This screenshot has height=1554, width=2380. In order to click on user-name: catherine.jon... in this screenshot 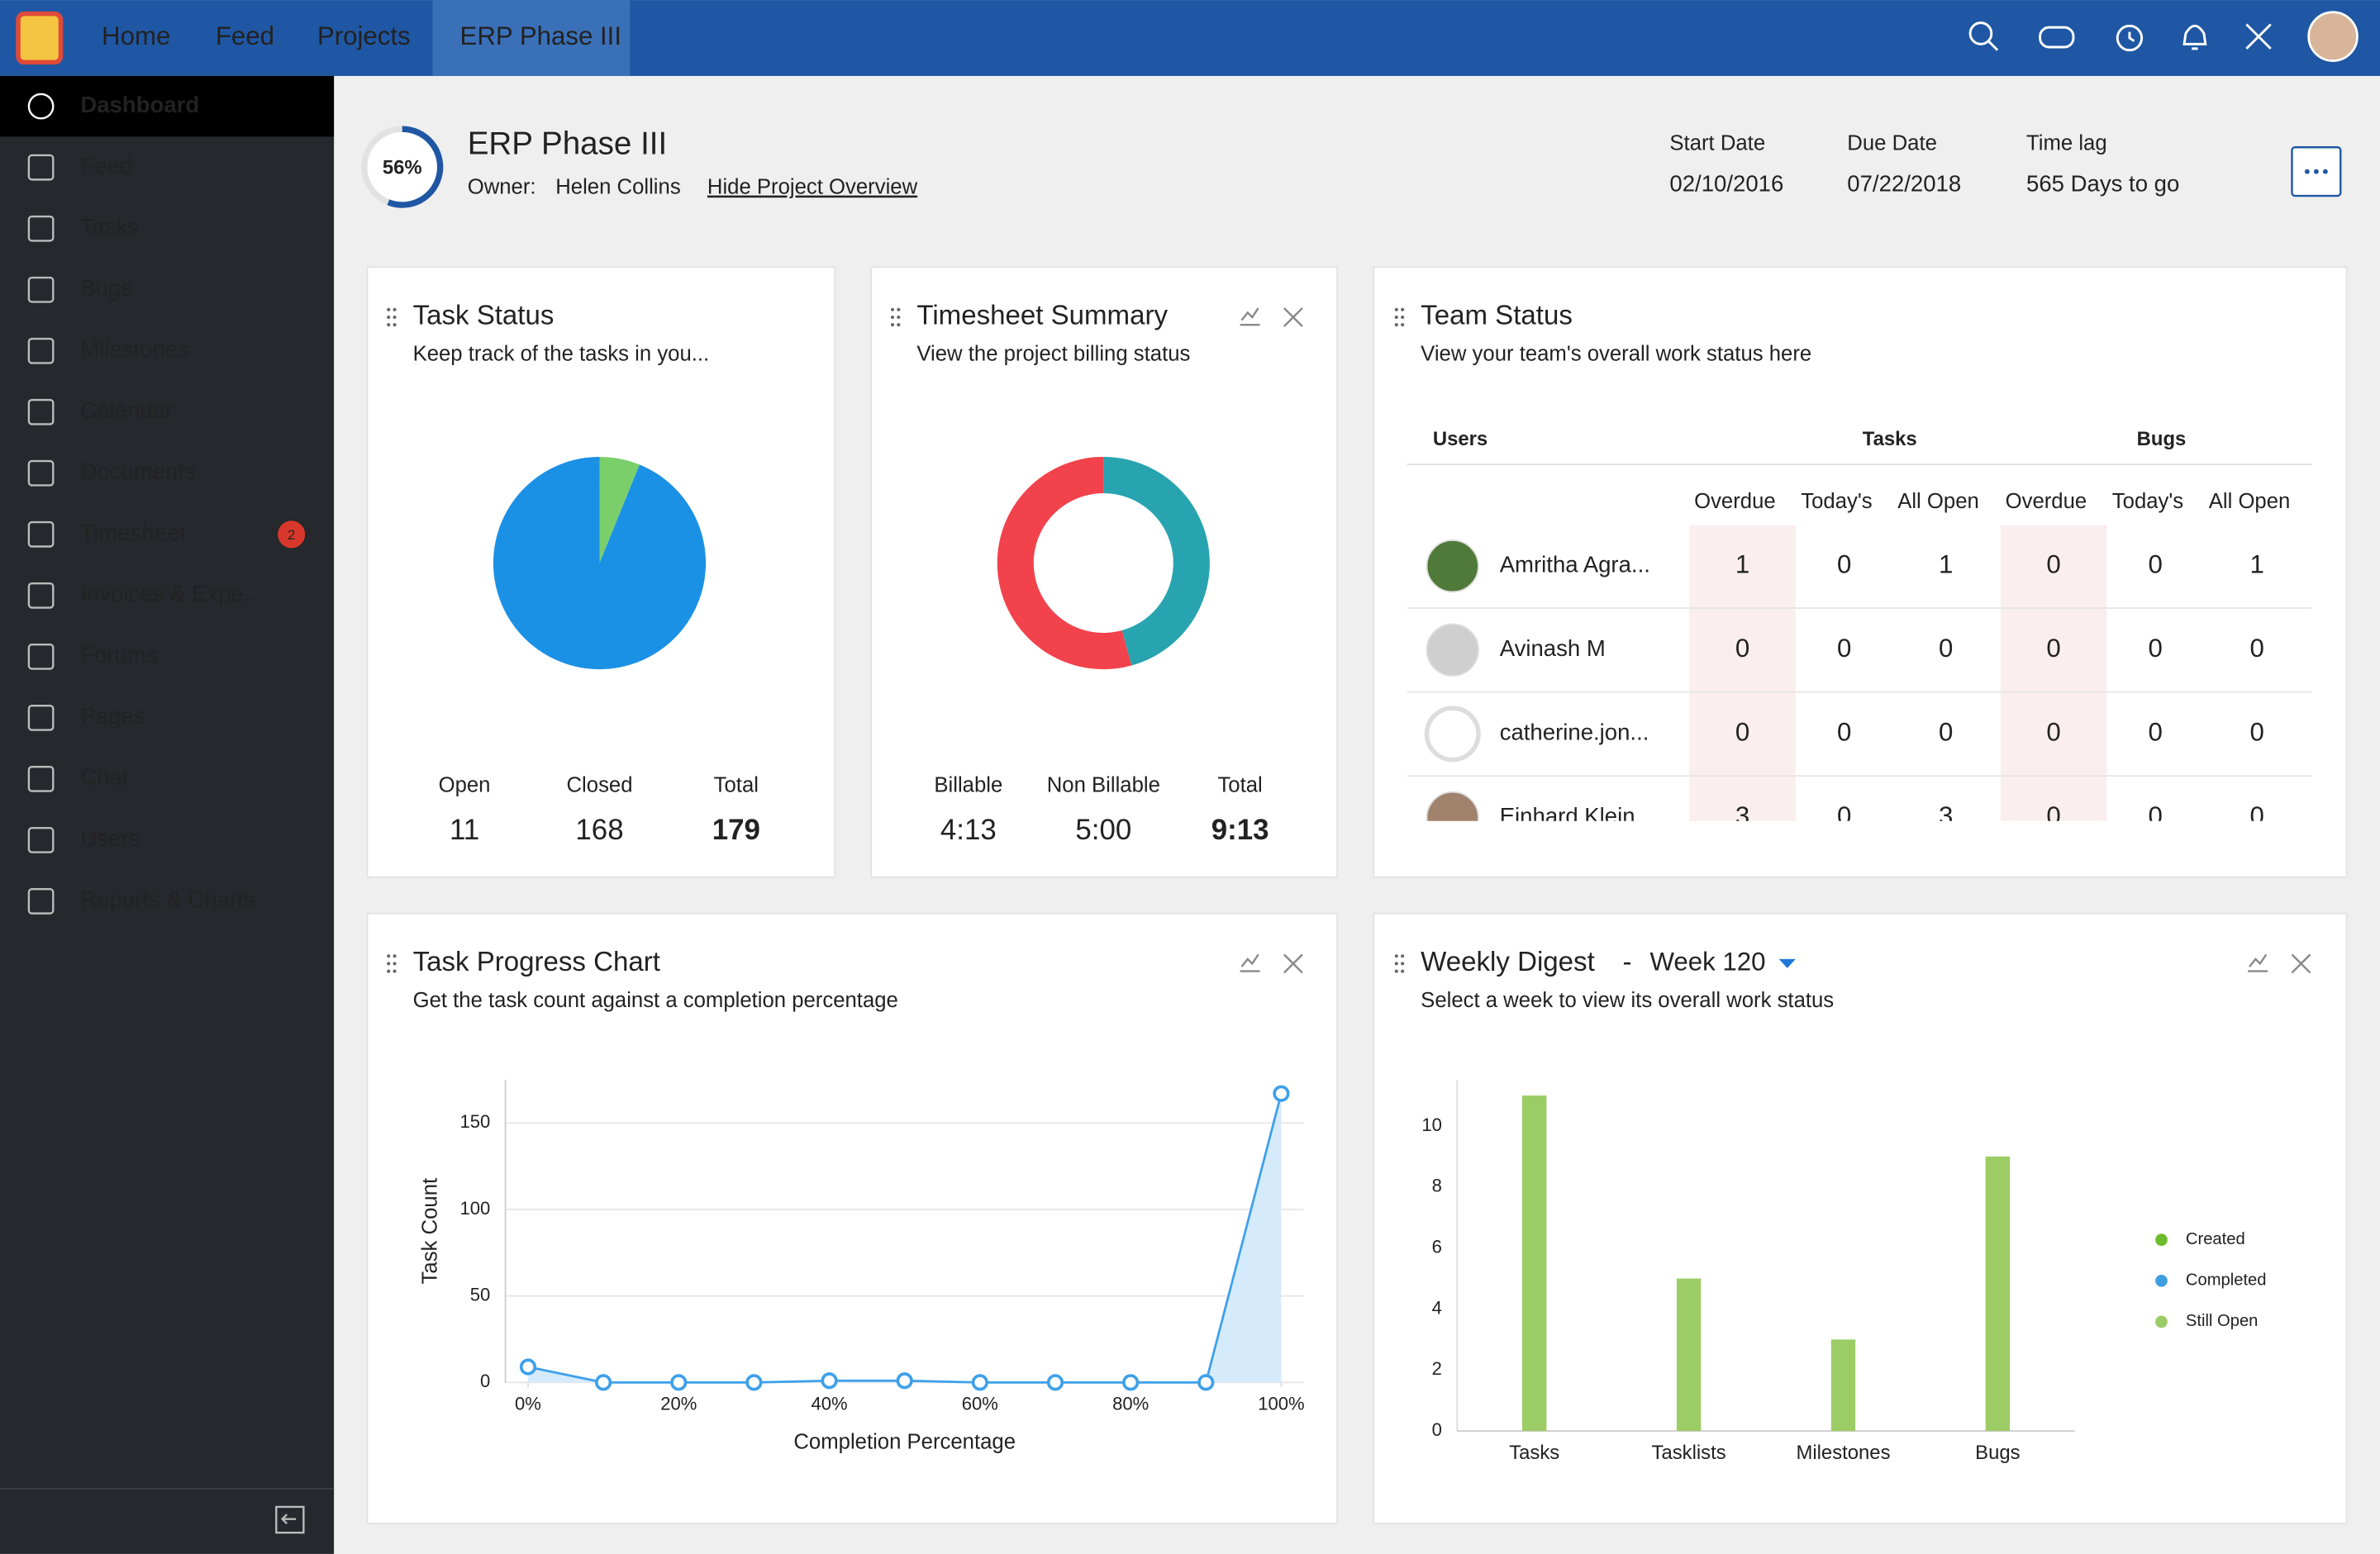, I will do `click(1574, 732)`.